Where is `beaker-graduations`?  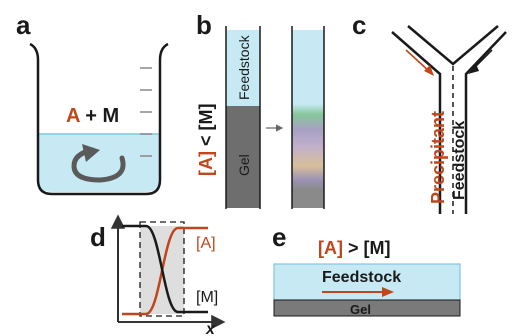 beaker-graduations is located at coordinates (146, 112).